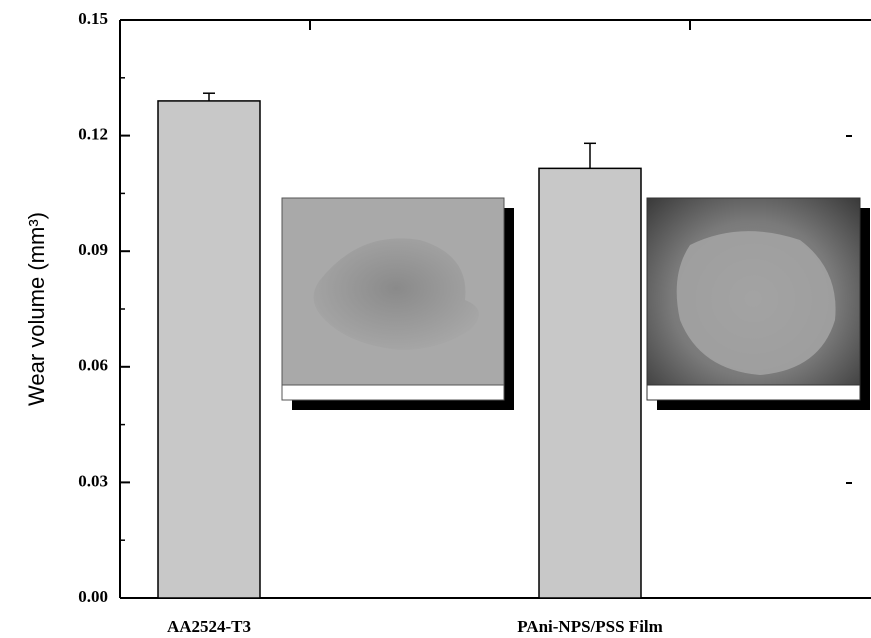 The width and height of the screenshot is (871, 638). Describe the element at coordinates (93, 480) in the screenshot. I see `y-tick-label: 0.03` at that location.